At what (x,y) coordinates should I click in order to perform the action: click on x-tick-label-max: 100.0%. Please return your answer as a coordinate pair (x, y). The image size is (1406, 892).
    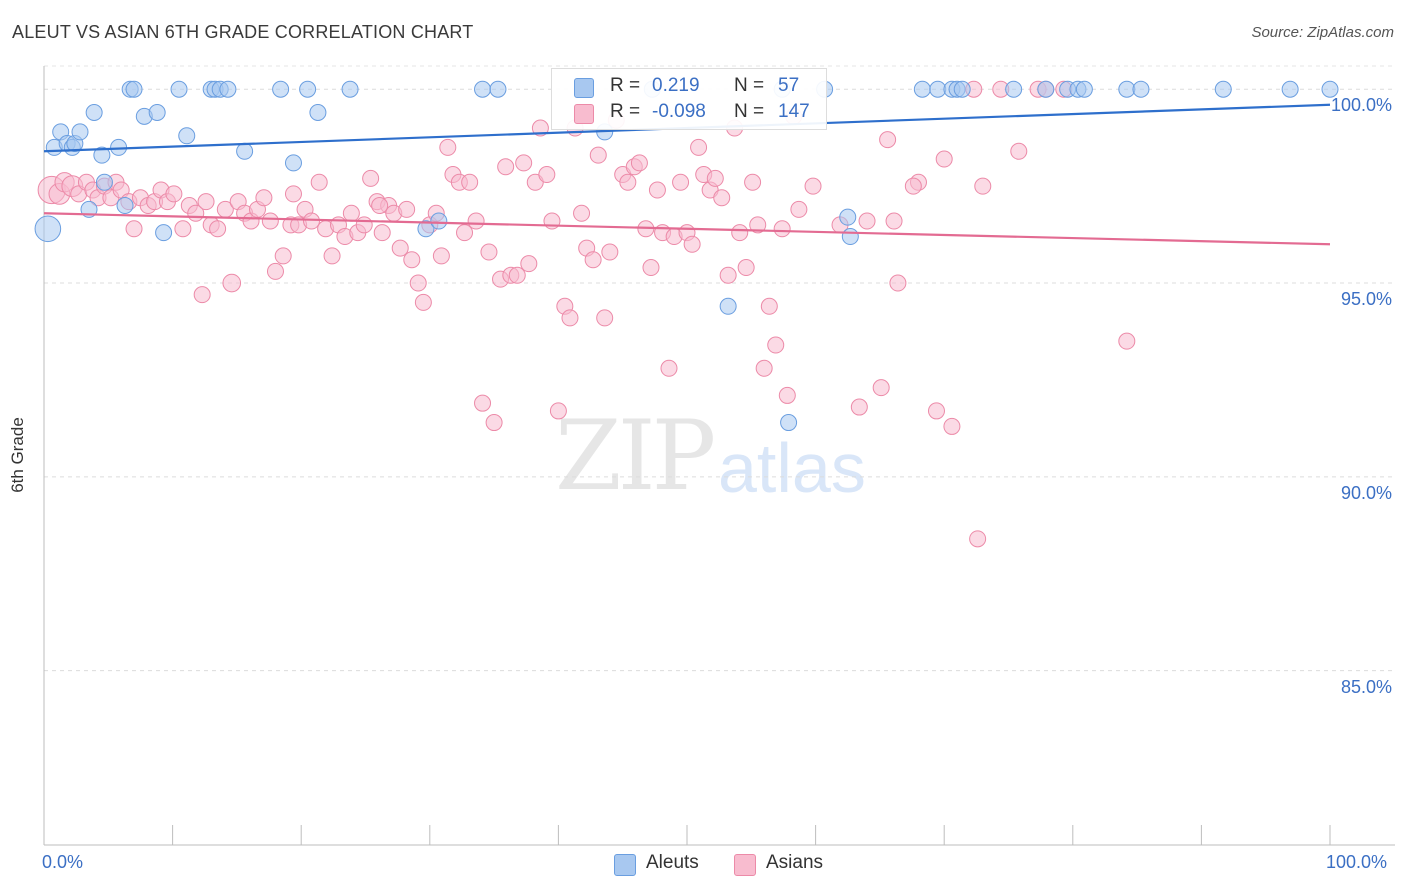
    Looking at the image, I should click on (1357, 862).